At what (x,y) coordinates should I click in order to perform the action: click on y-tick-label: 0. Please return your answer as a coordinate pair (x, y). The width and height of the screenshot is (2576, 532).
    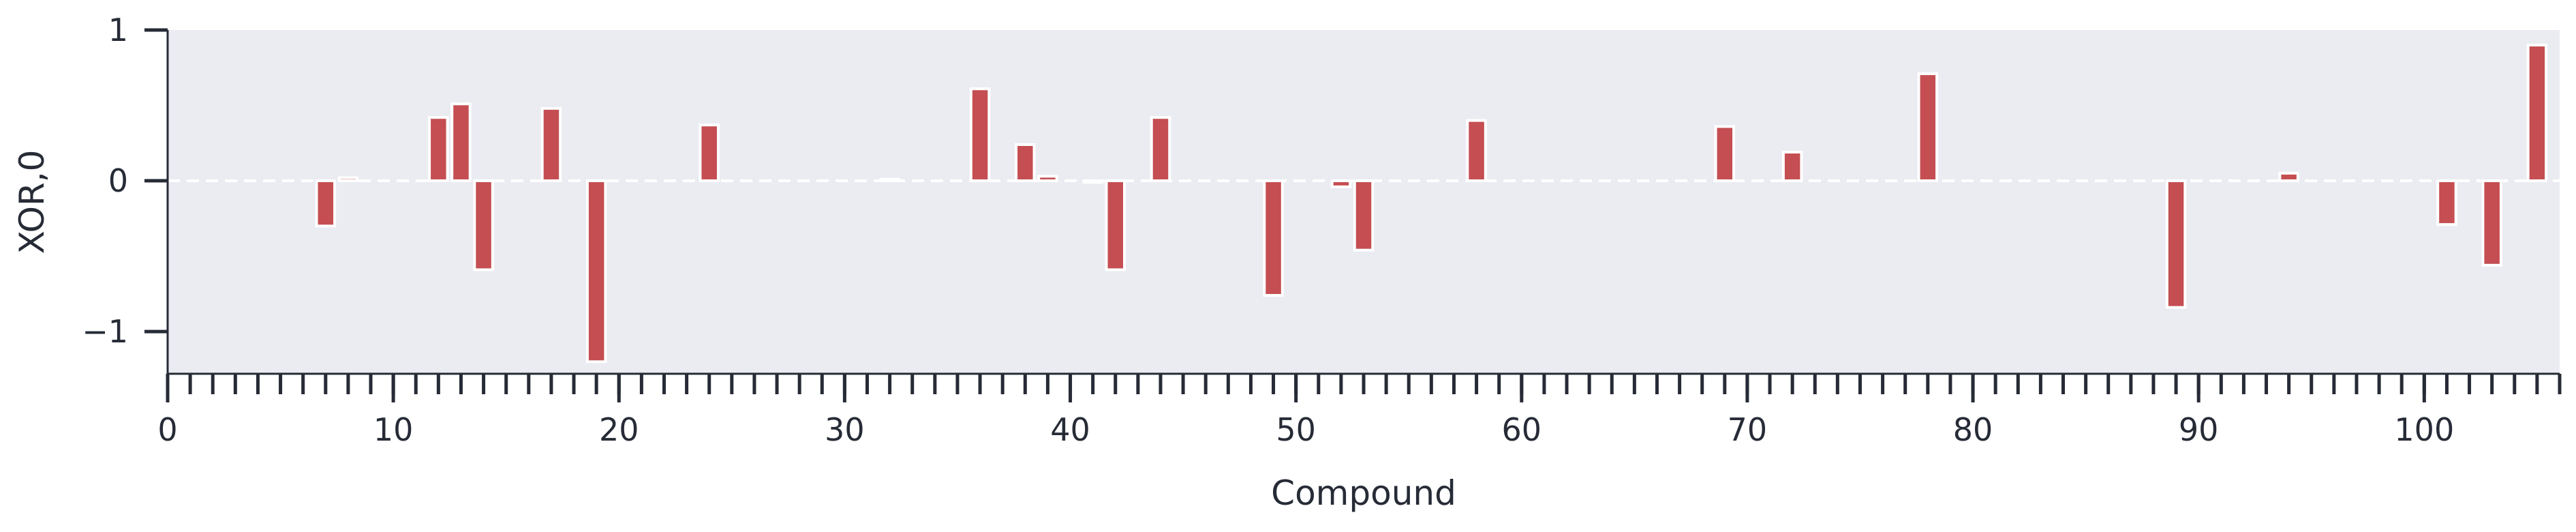
    Looking at the image, I should click on (118, 181).